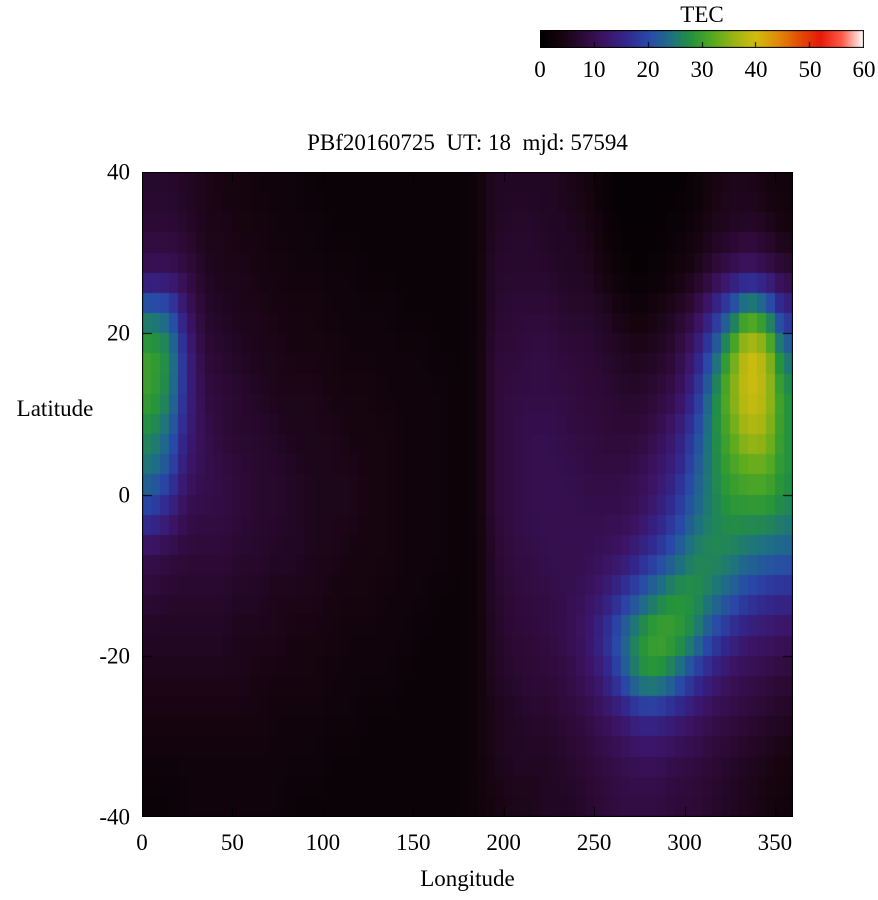 This screenshot has width=878, height=900. What do you see at coordinates (594, 69) in the screenshot?
I see `colorbar-tick-label: 10` at bounding box center [594, 69].